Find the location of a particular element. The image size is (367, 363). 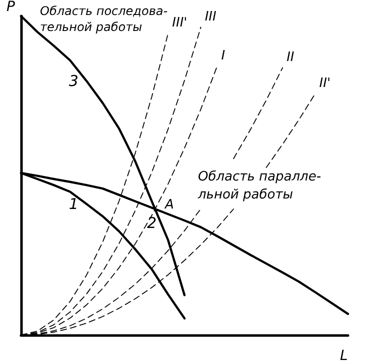

annotation: A is located at coordinates (169, 205).